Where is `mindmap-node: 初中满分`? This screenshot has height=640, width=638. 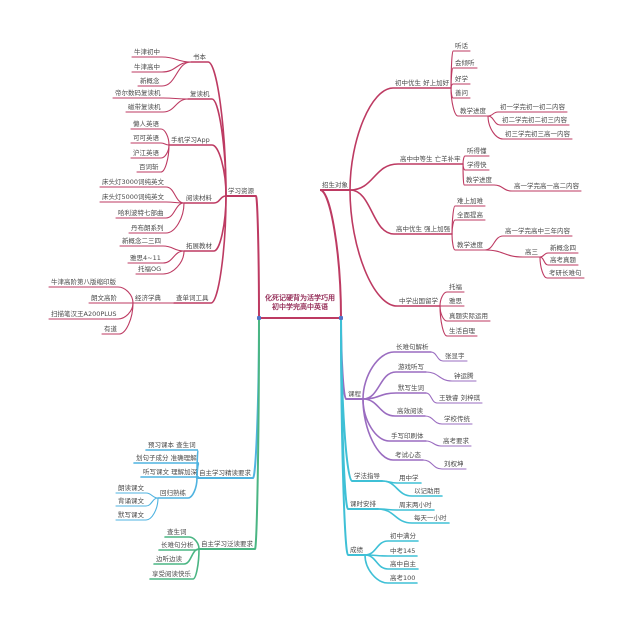 mindmap-node: 初中满分 is located at coordinates (403, 536).